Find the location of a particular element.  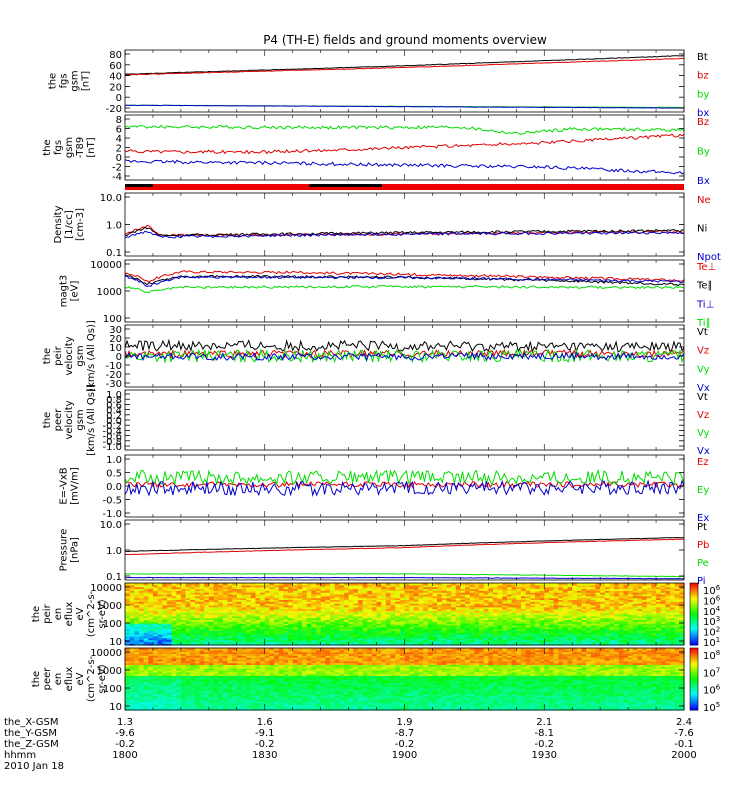

y-tick-label: 8 is located at coordinates (119, 120).